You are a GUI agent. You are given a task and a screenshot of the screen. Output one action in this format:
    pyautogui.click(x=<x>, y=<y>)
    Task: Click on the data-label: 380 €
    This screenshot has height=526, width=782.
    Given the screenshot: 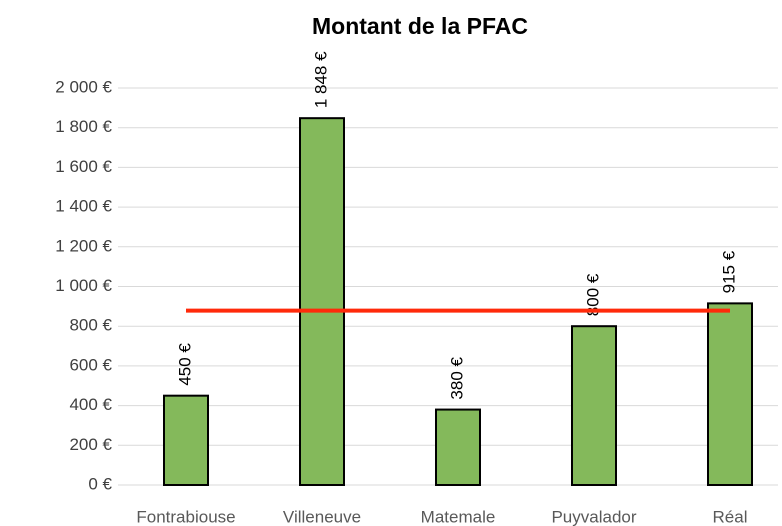 What is the action you would take?
    pyautogui.click(x=456, y=377)
    